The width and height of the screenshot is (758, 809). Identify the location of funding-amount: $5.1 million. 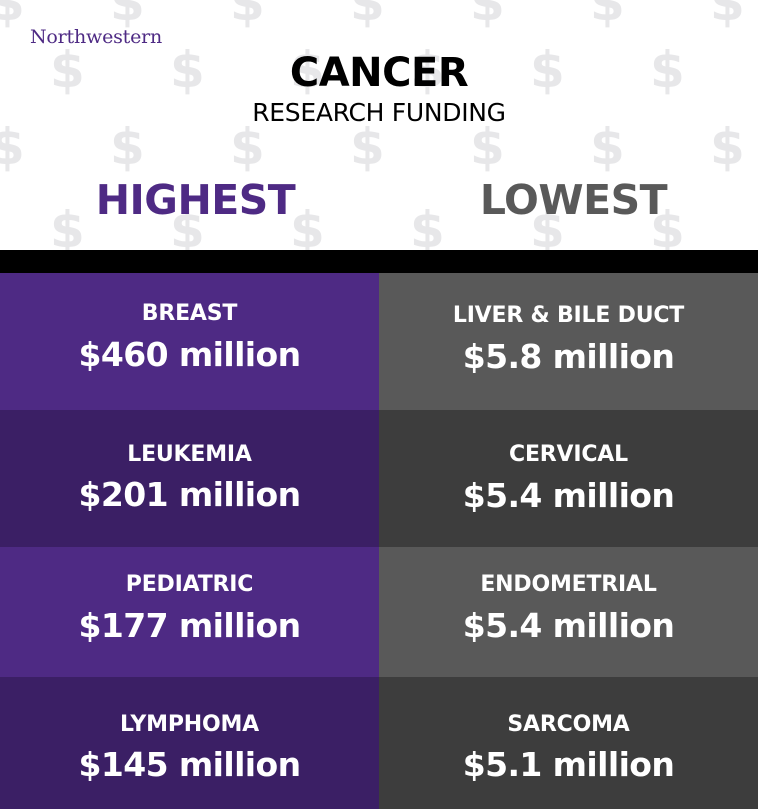
(568, 764).